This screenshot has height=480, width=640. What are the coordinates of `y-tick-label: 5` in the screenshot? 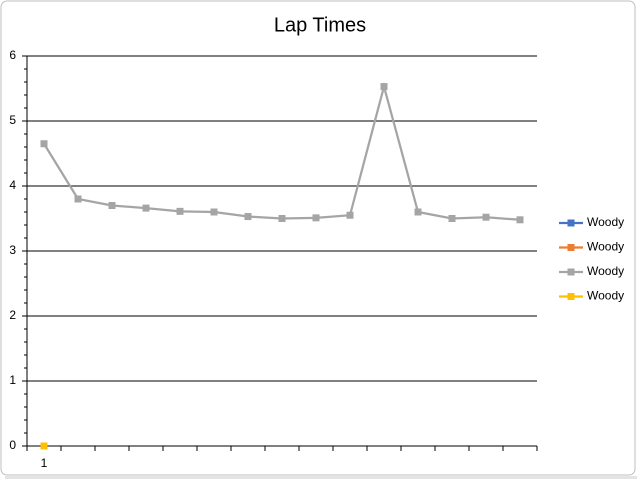 It's located at (12, 120).